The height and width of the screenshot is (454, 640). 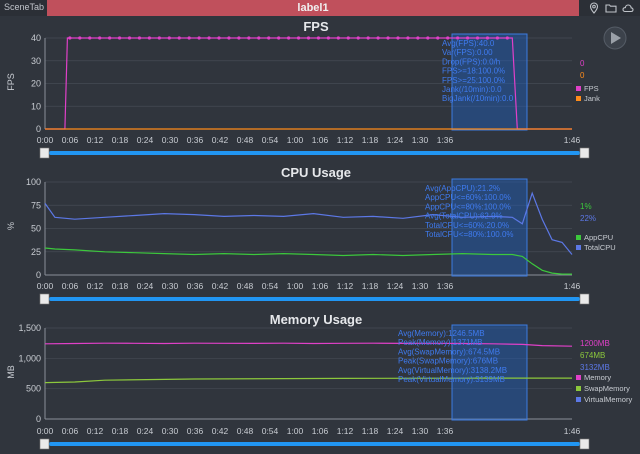 What do you see at coordinates (598, 237) in the screenshot?
I see `legend-label: AppCPU` at bounding box center [598, 237].